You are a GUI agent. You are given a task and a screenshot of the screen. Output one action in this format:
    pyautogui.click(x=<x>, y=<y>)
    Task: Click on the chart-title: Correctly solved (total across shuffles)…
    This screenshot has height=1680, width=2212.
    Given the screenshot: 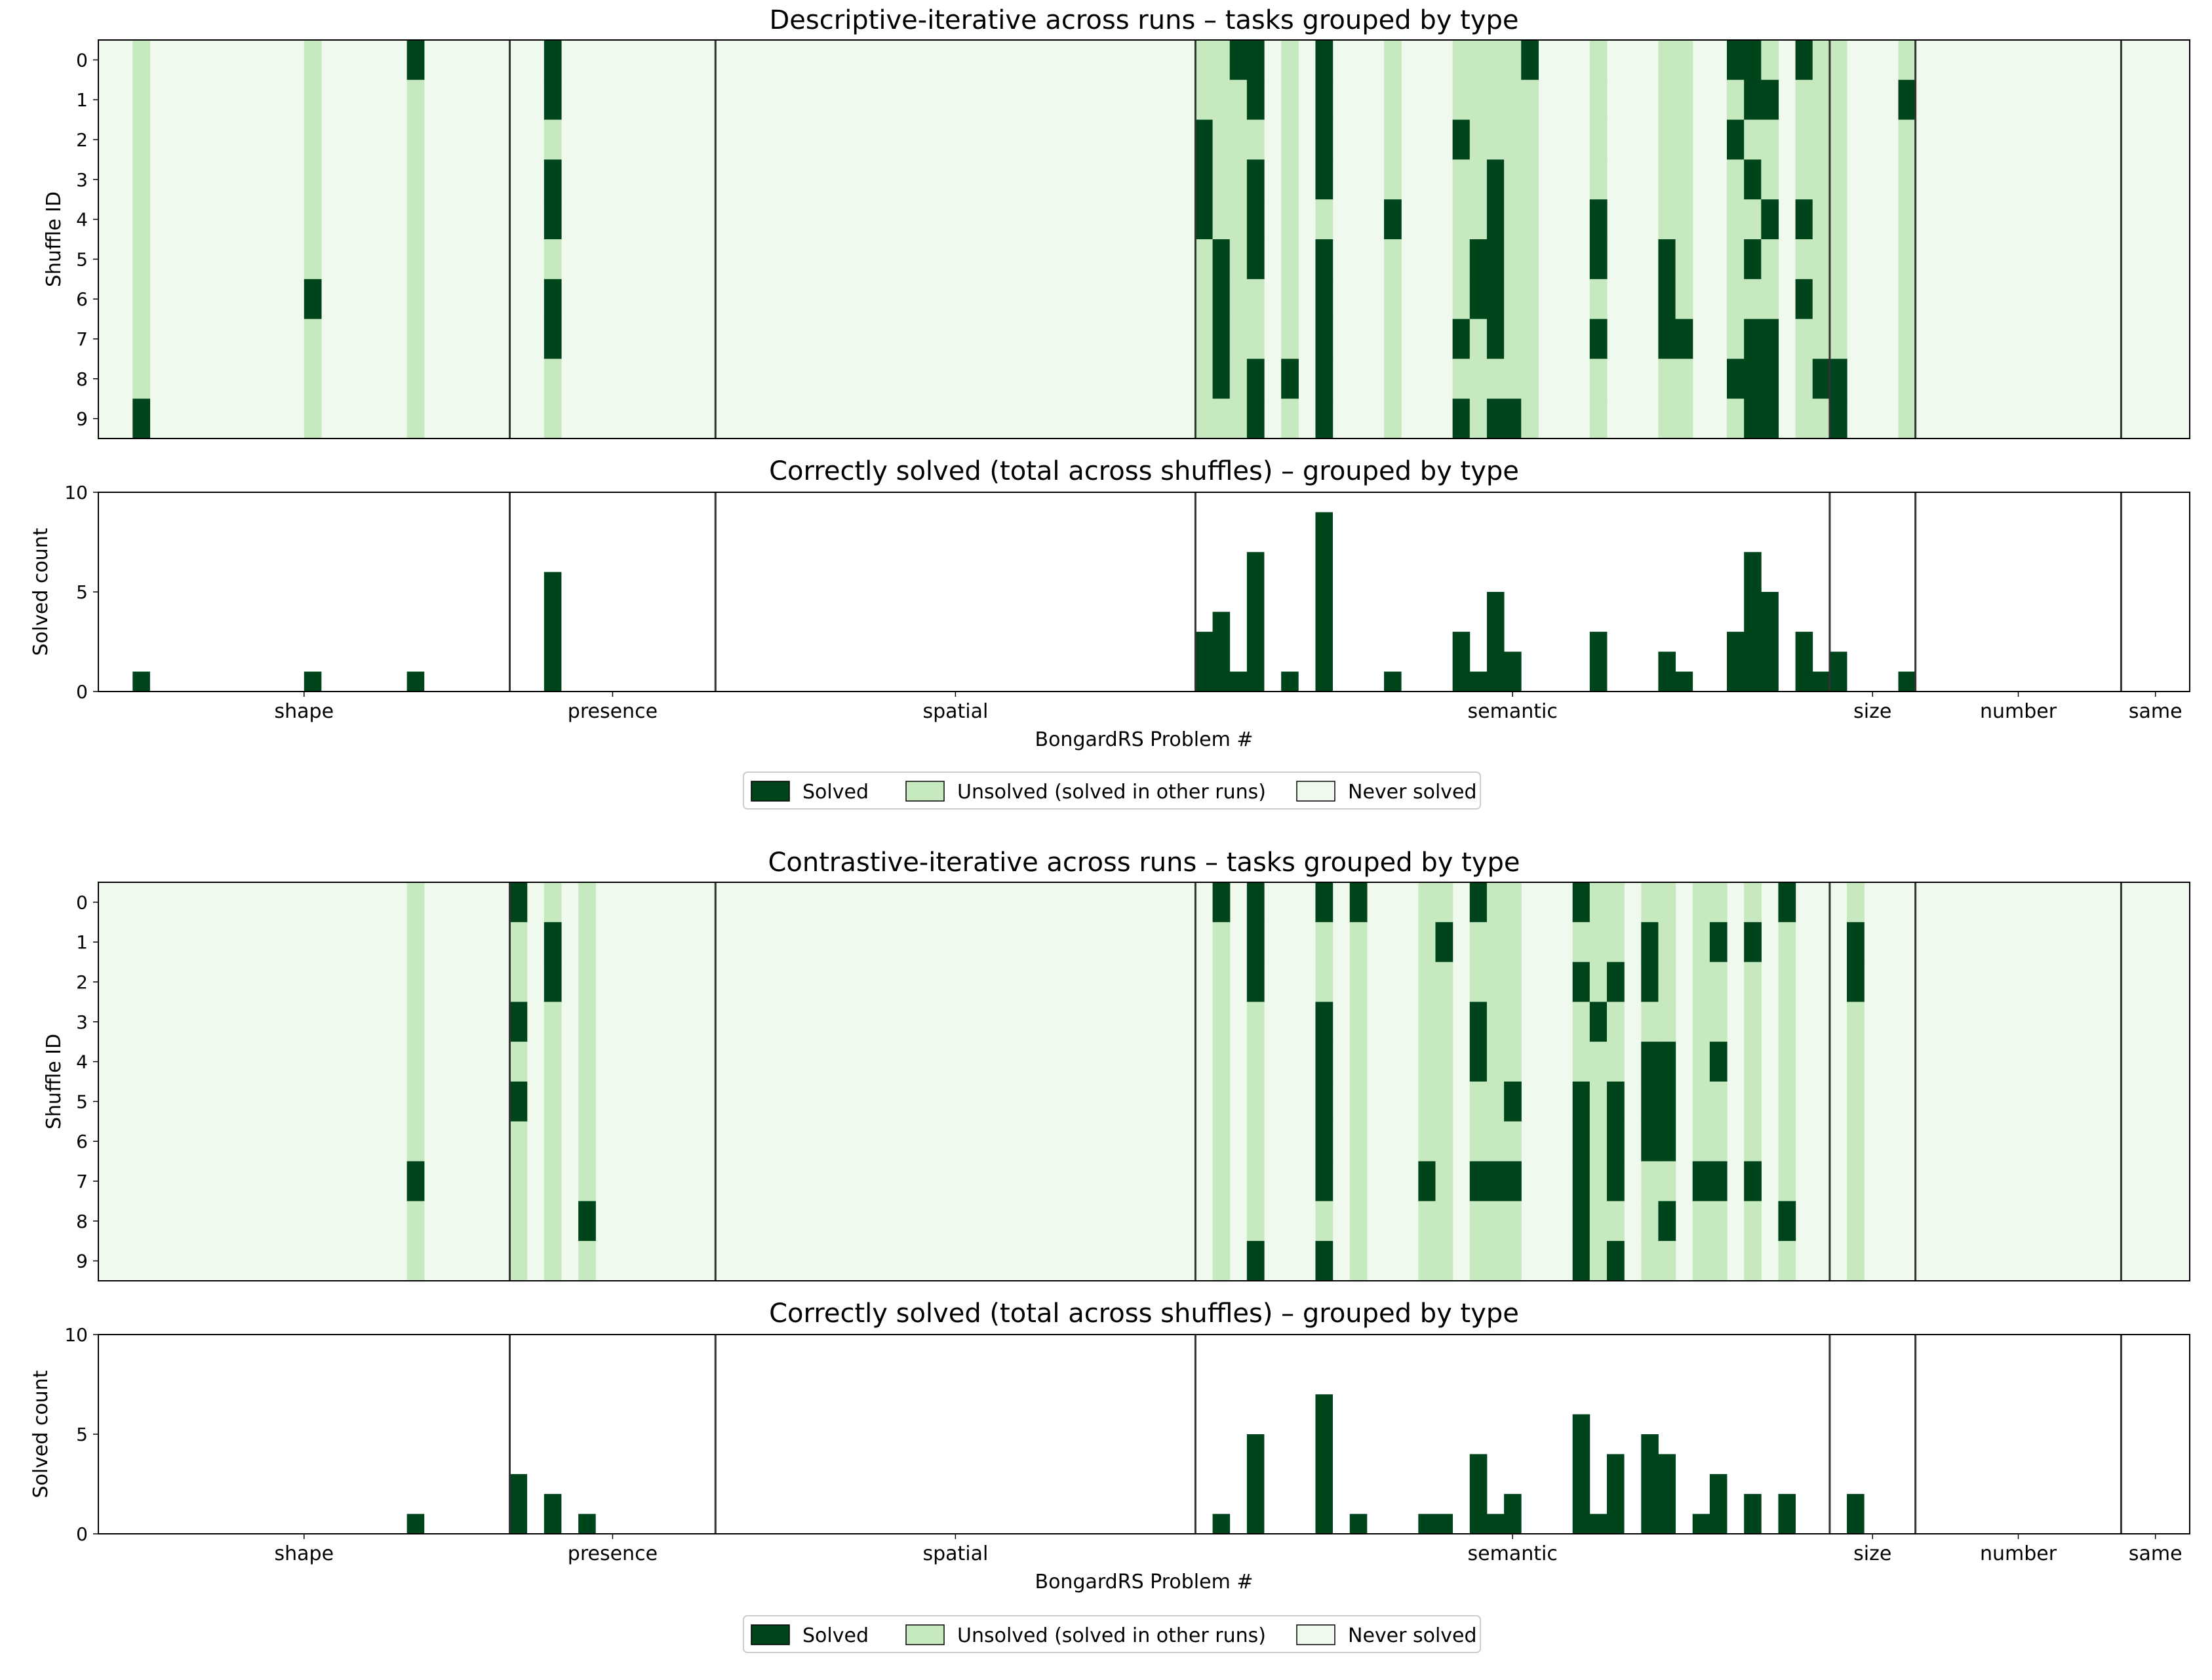 What is the action you would take?
    pyautogui.click(x=1144, y=1314)
    